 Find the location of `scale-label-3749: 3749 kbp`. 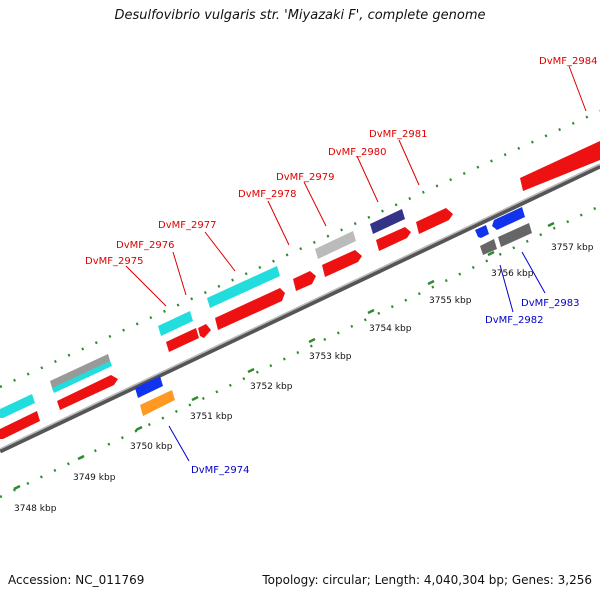

scale-label-3749: 3749 kbp is located at coordinates (94, 478).